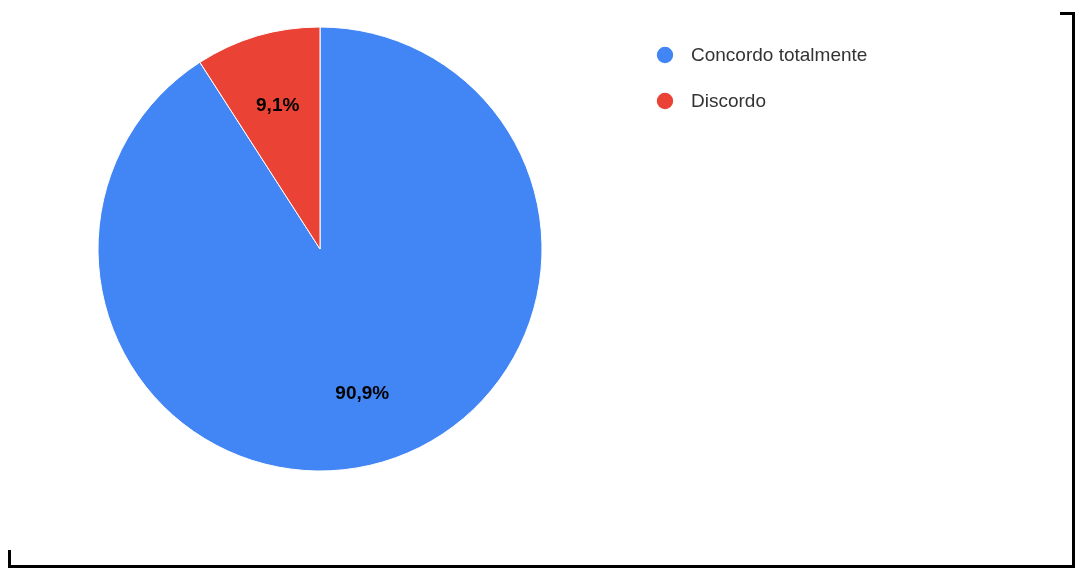 The height and width of the screenshot is (568, 1075). Describe the element at coordinates (728, 100) in the screenshot. I see `legend-label: Discordo` at that location.